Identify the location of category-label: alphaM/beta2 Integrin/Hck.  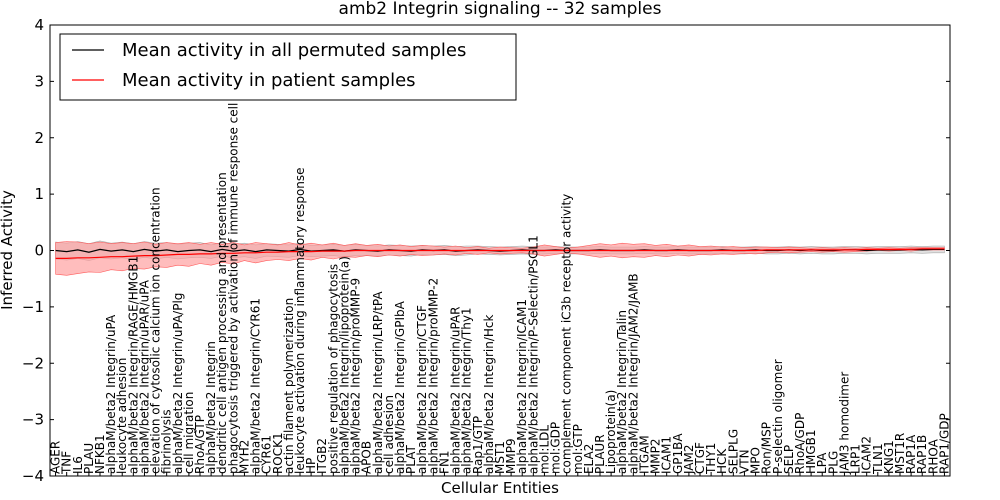
(489, 394).